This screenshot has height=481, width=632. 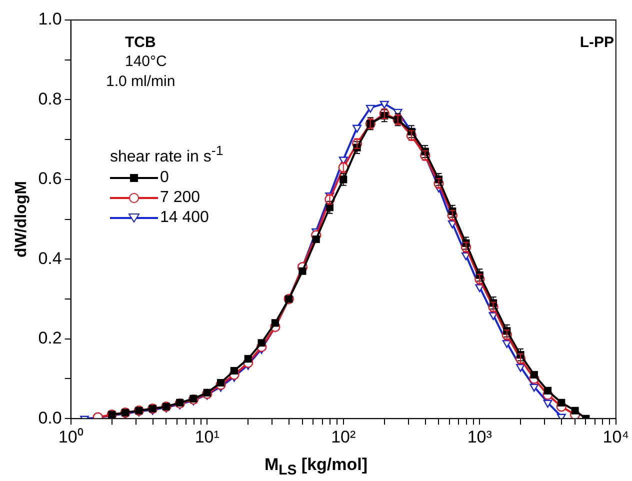 What do you see at coordinates (140, 42) in the screenshot?
I see `annotation: TCB` at bounding box center [140, 42].